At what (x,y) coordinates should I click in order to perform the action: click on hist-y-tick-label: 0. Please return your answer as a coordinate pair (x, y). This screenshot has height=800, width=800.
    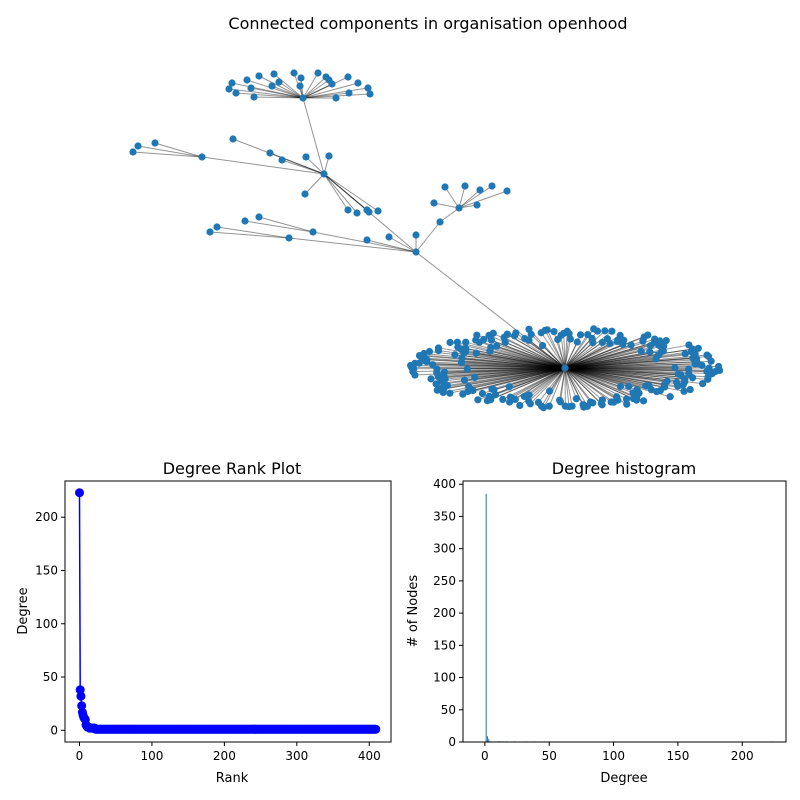
    Looking at the image, I should click on (452, 742).